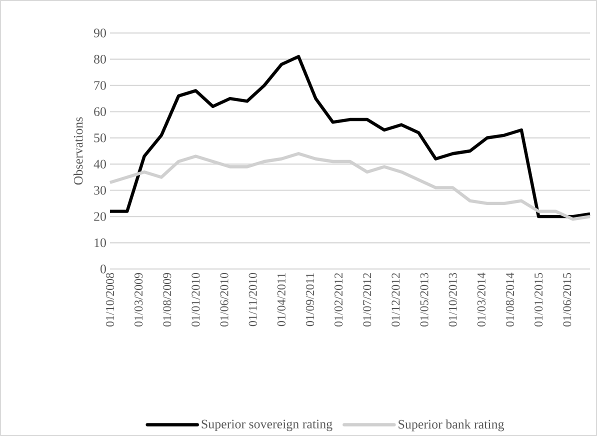 The height and width of the screenshot is (436, 597). What do you see at coordinates (103, 269) in the screenshot?
I see `y-tick-label: 0` at bounding box center [103, 269].